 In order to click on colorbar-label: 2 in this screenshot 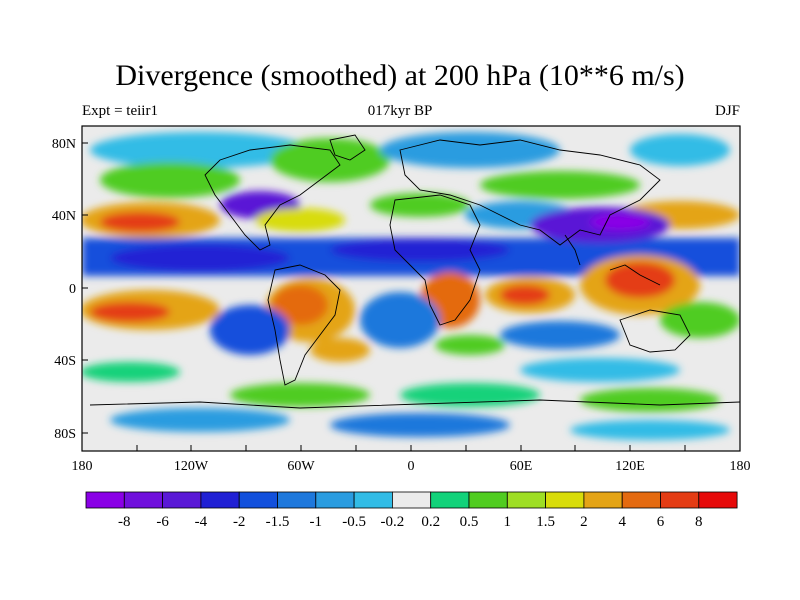, I will do `click(584, 522)`.